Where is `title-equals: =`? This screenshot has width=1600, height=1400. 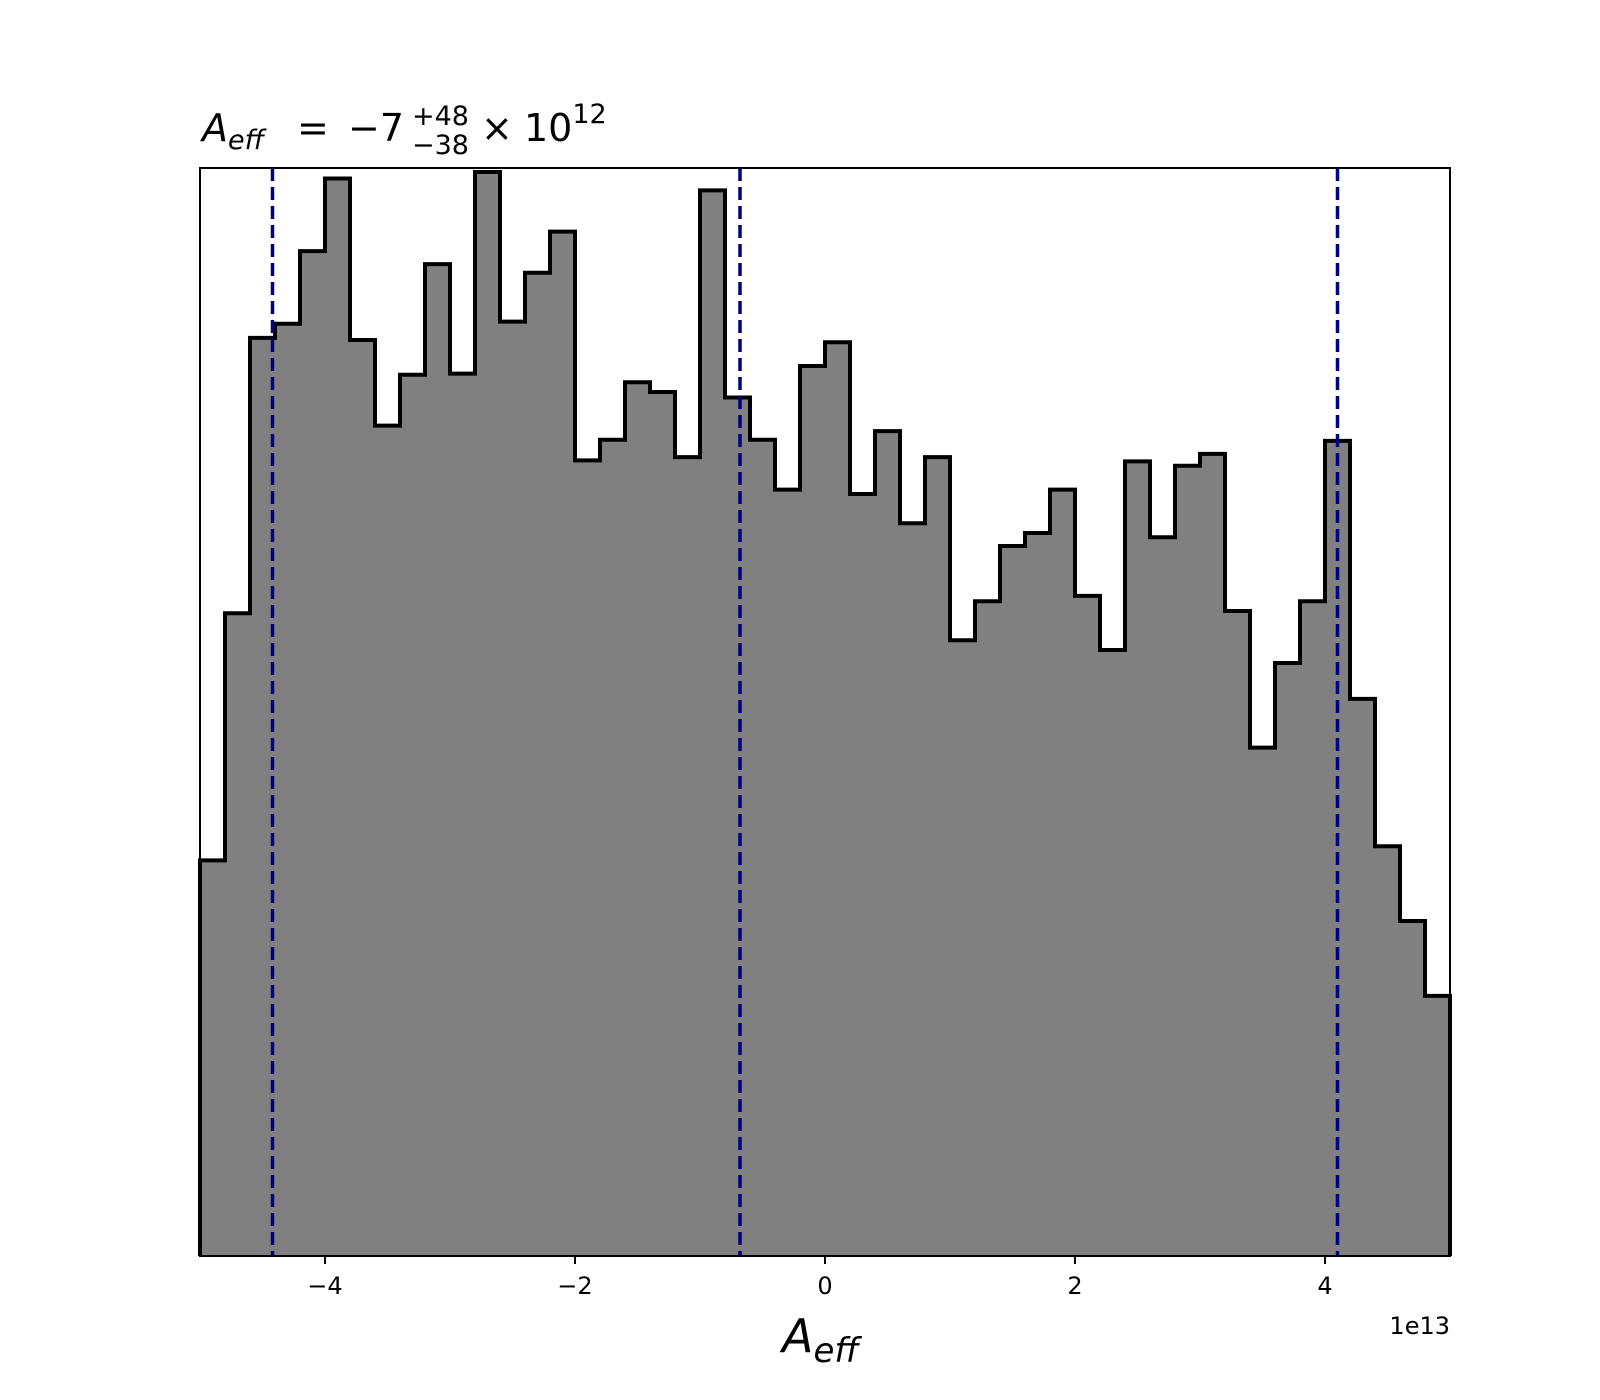 title-equals: = is located at coordinates (313, 128).